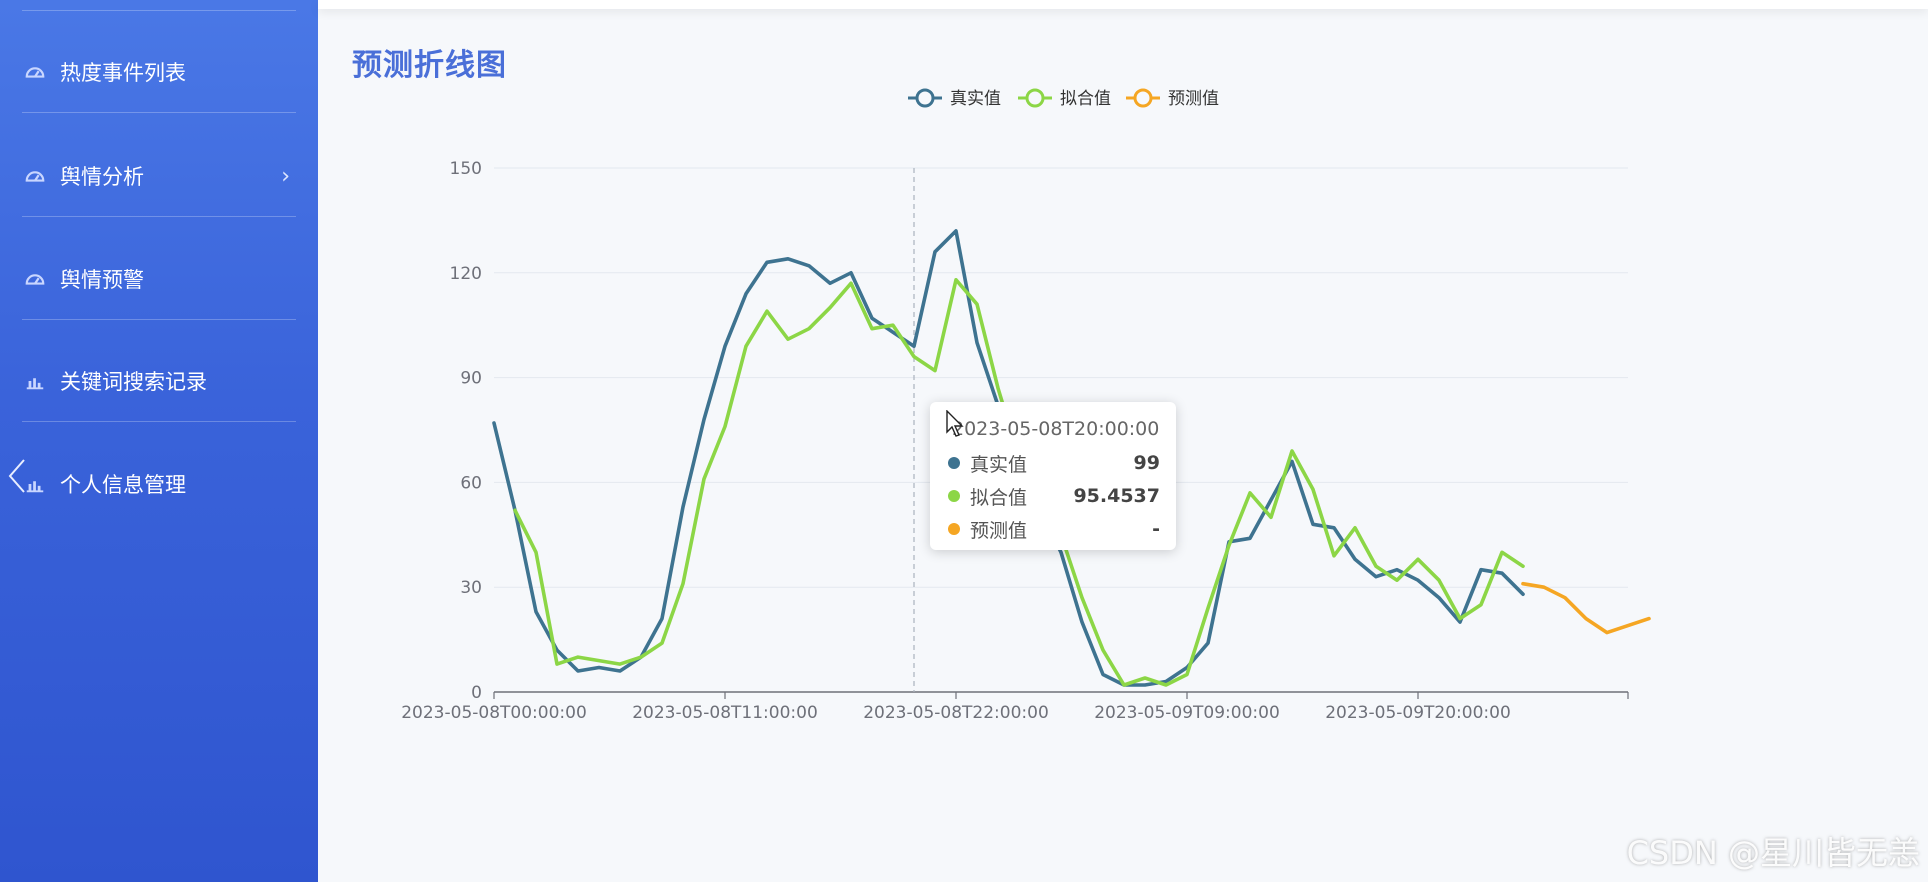 This screenshot has height=882, width=1928. I want to click on sidebar-item-profile-management: 个人信息管理, so click(159, 484).